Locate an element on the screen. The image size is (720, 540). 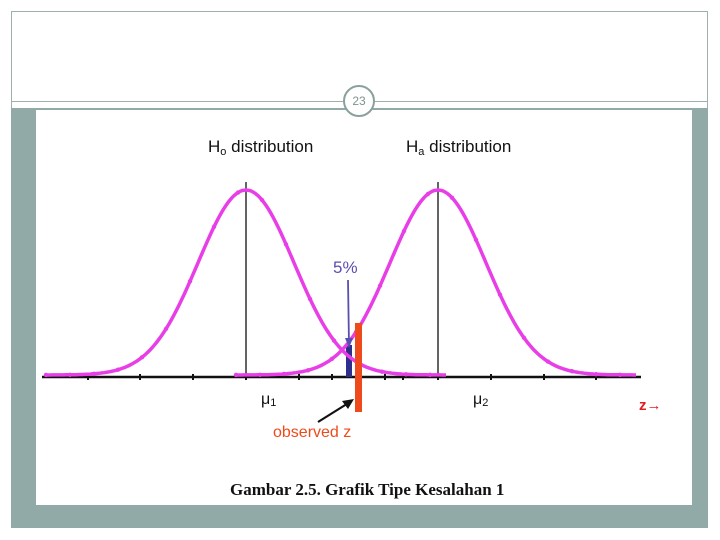
observed-z-label: observed z is located at coordinates (312, 432).